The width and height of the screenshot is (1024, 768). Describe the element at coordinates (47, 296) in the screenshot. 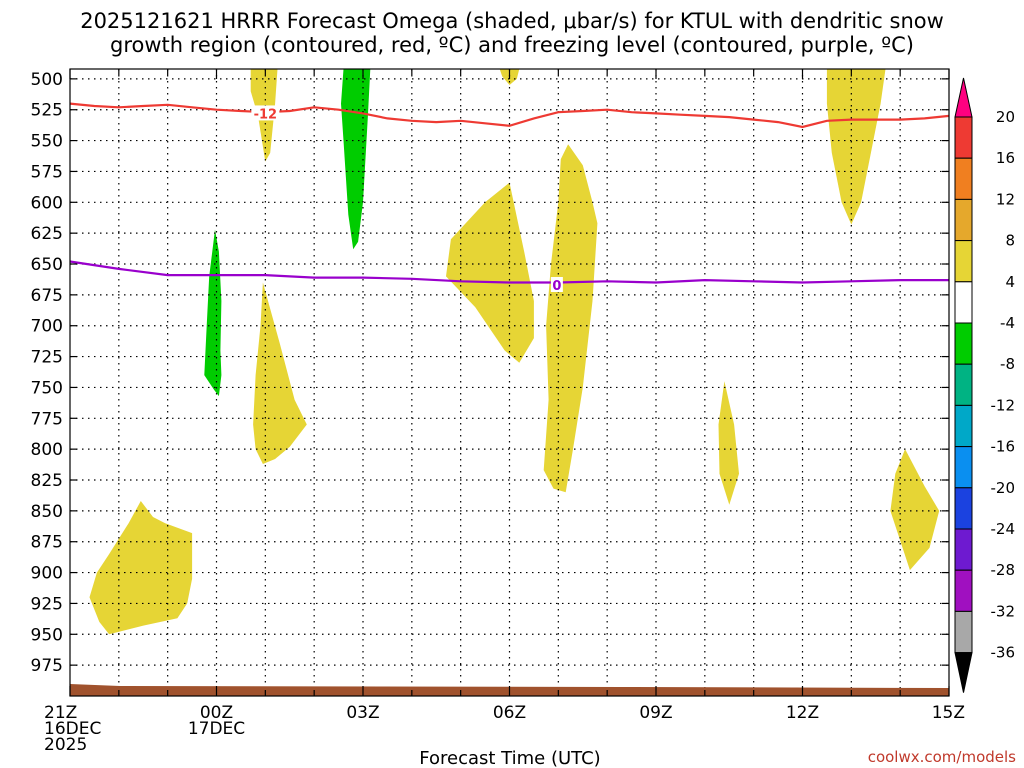

I see `y-tick-label: 675` at that location.